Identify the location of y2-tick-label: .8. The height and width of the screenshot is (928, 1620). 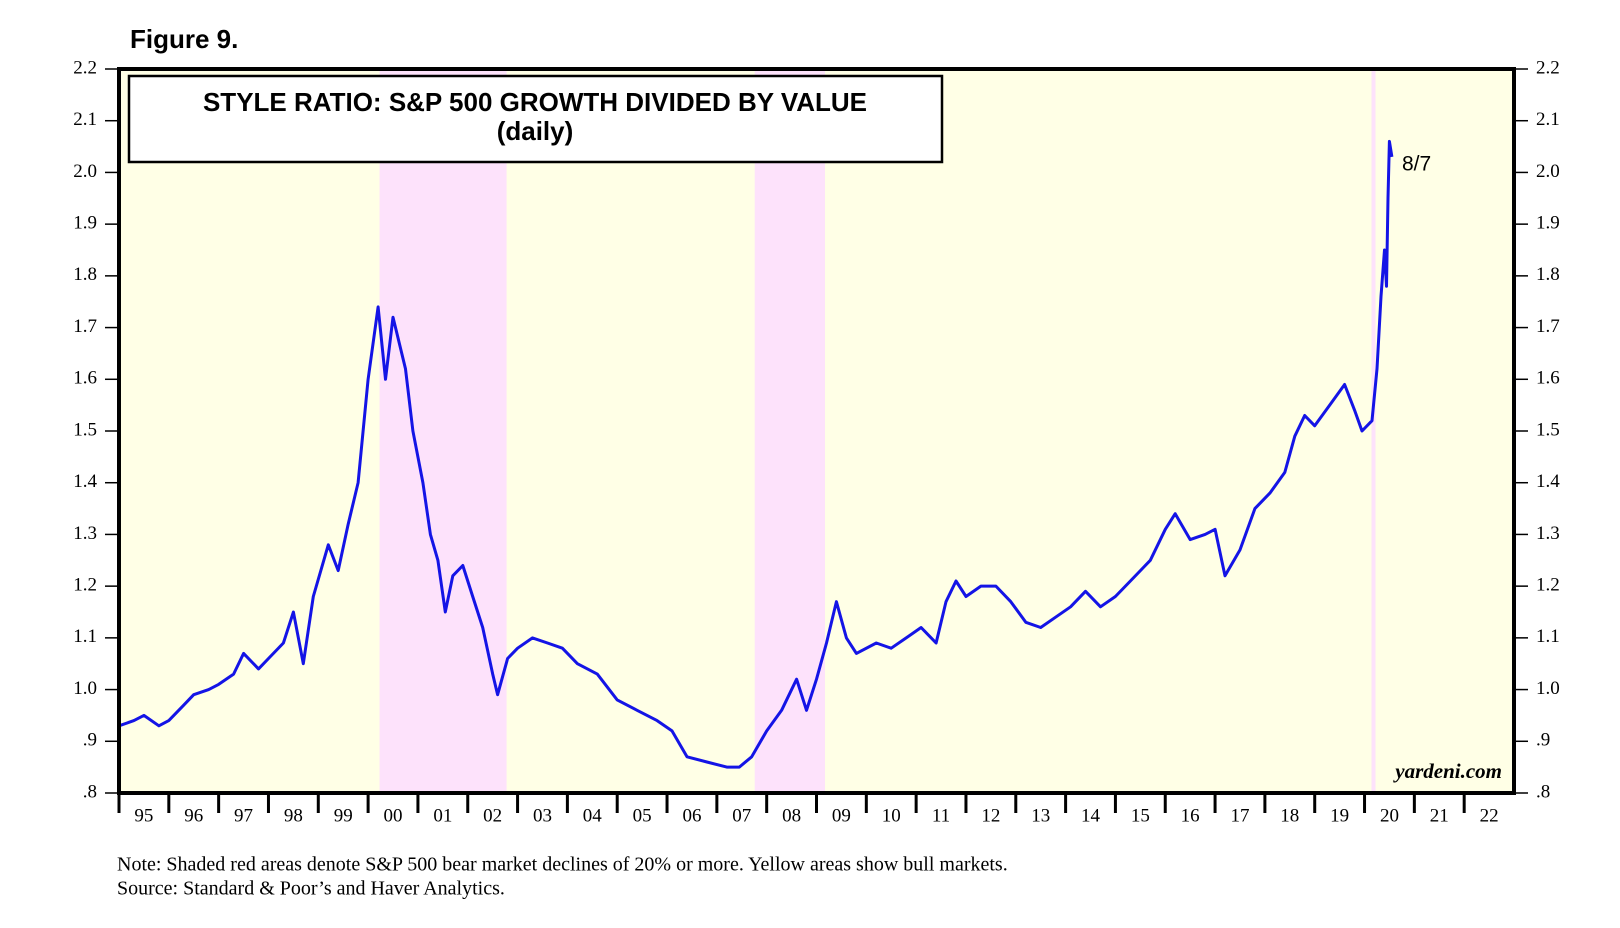
(1543, 791).